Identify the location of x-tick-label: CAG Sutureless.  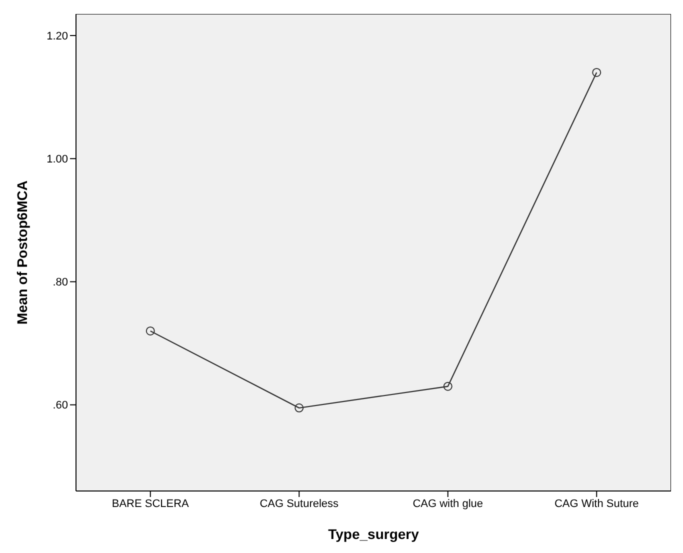
(300, 504).